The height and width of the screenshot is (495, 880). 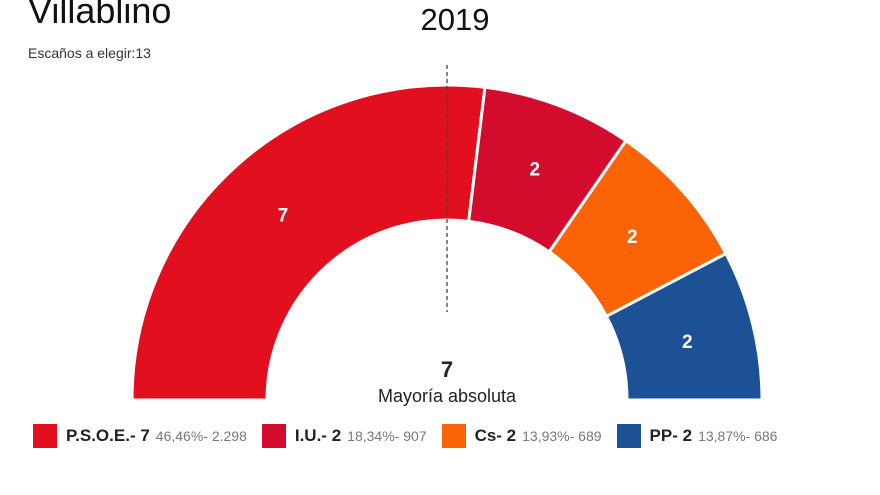 I want to click on municipality-title: Villablino, so click(x=100, y=15).